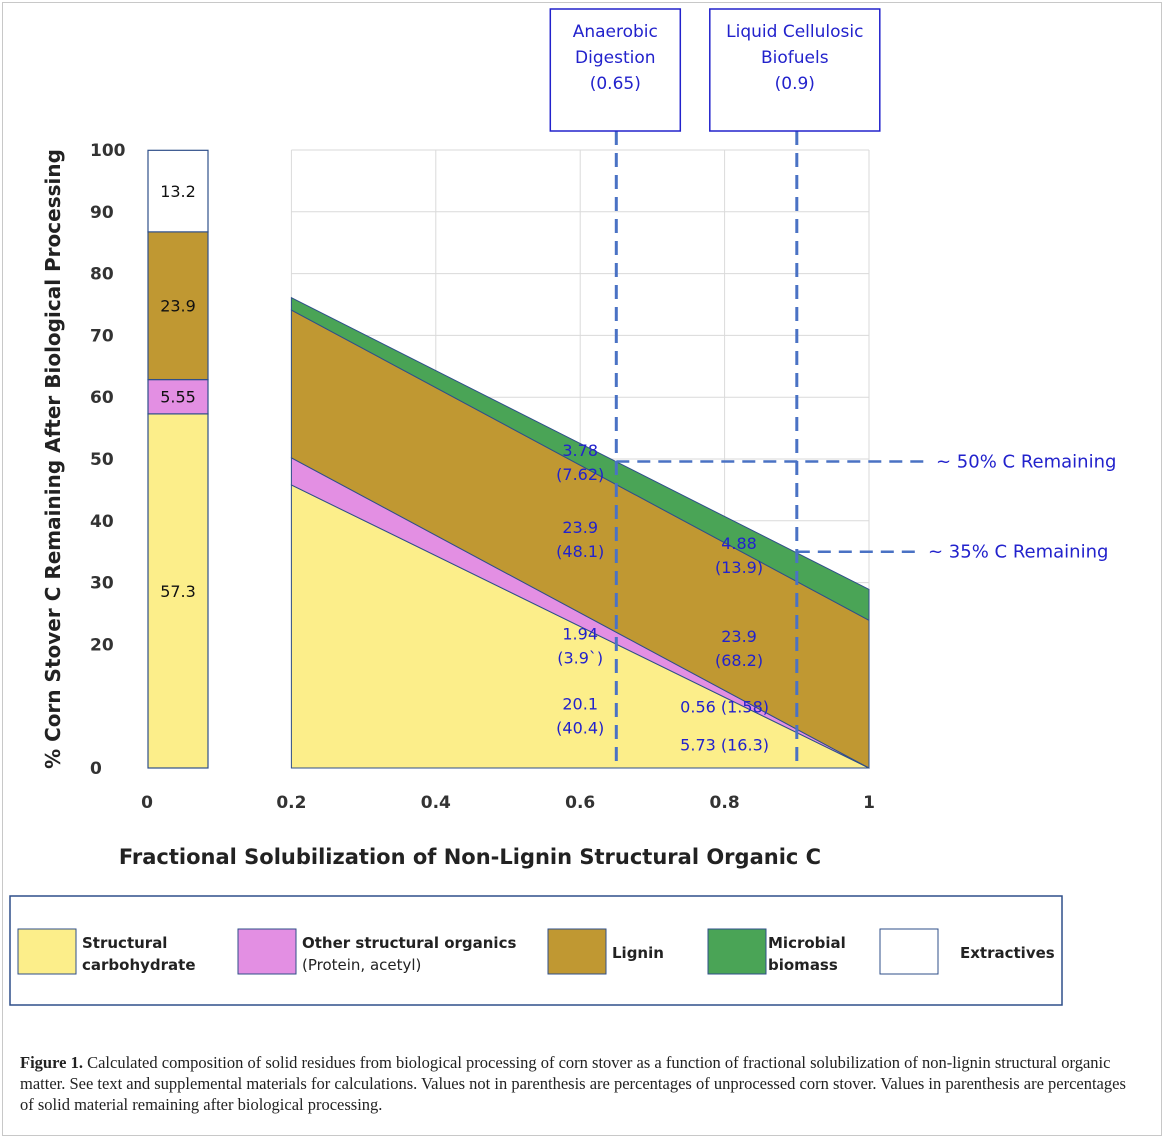  What do you see at coordinates (795, 84) in the screenshot?
I see `process-label-text: (0.9)` at bounding box center [795, 84].